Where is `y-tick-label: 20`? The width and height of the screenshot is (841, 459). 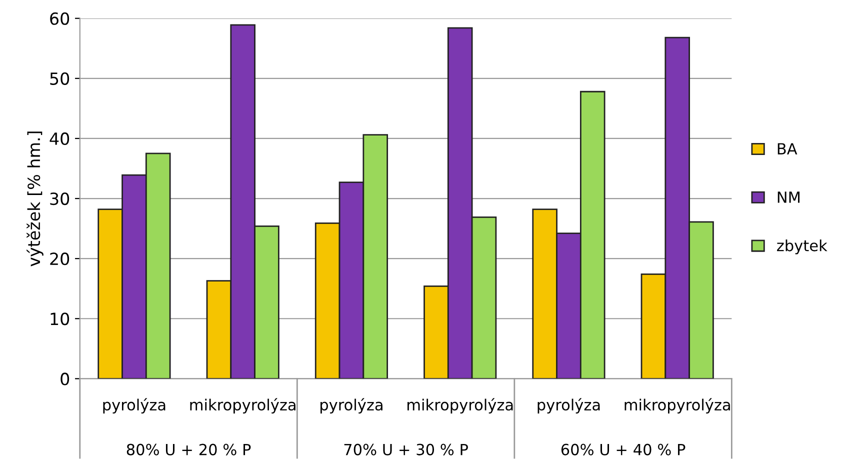
y-tick-label: 20 is located at coordinates (60, 259).